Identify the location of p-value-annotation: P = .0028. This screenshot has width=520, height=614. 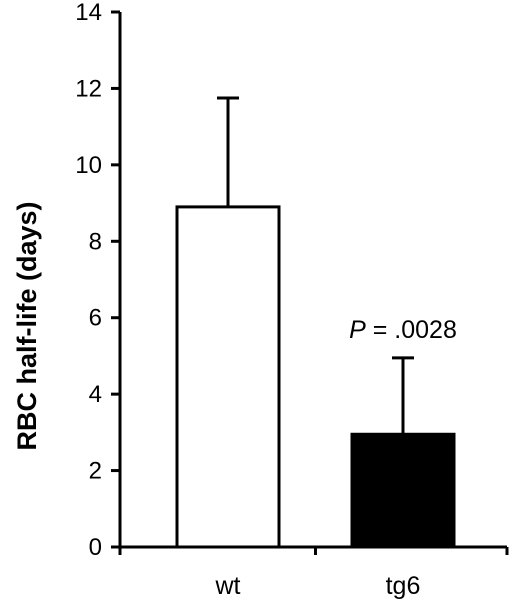
(403, 330).